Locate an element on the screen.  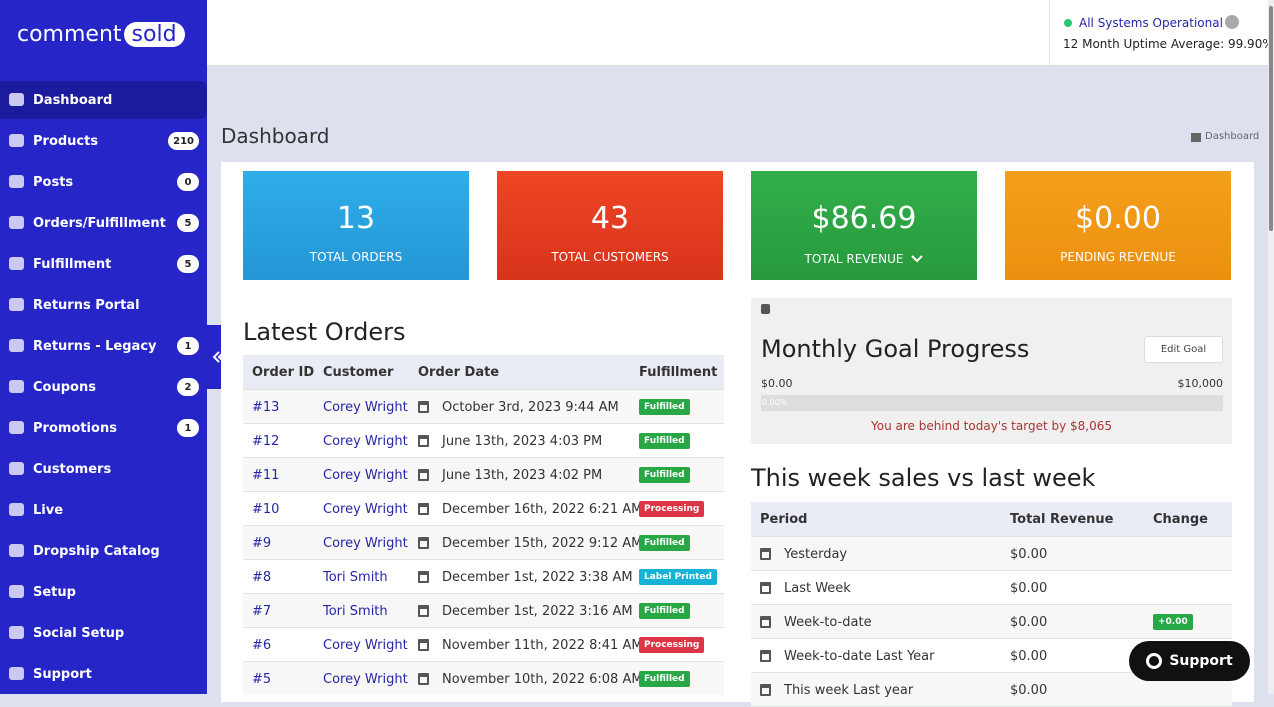
order-date: December 15th, 2022 9:12 AM is located at coordinates (542, 543).